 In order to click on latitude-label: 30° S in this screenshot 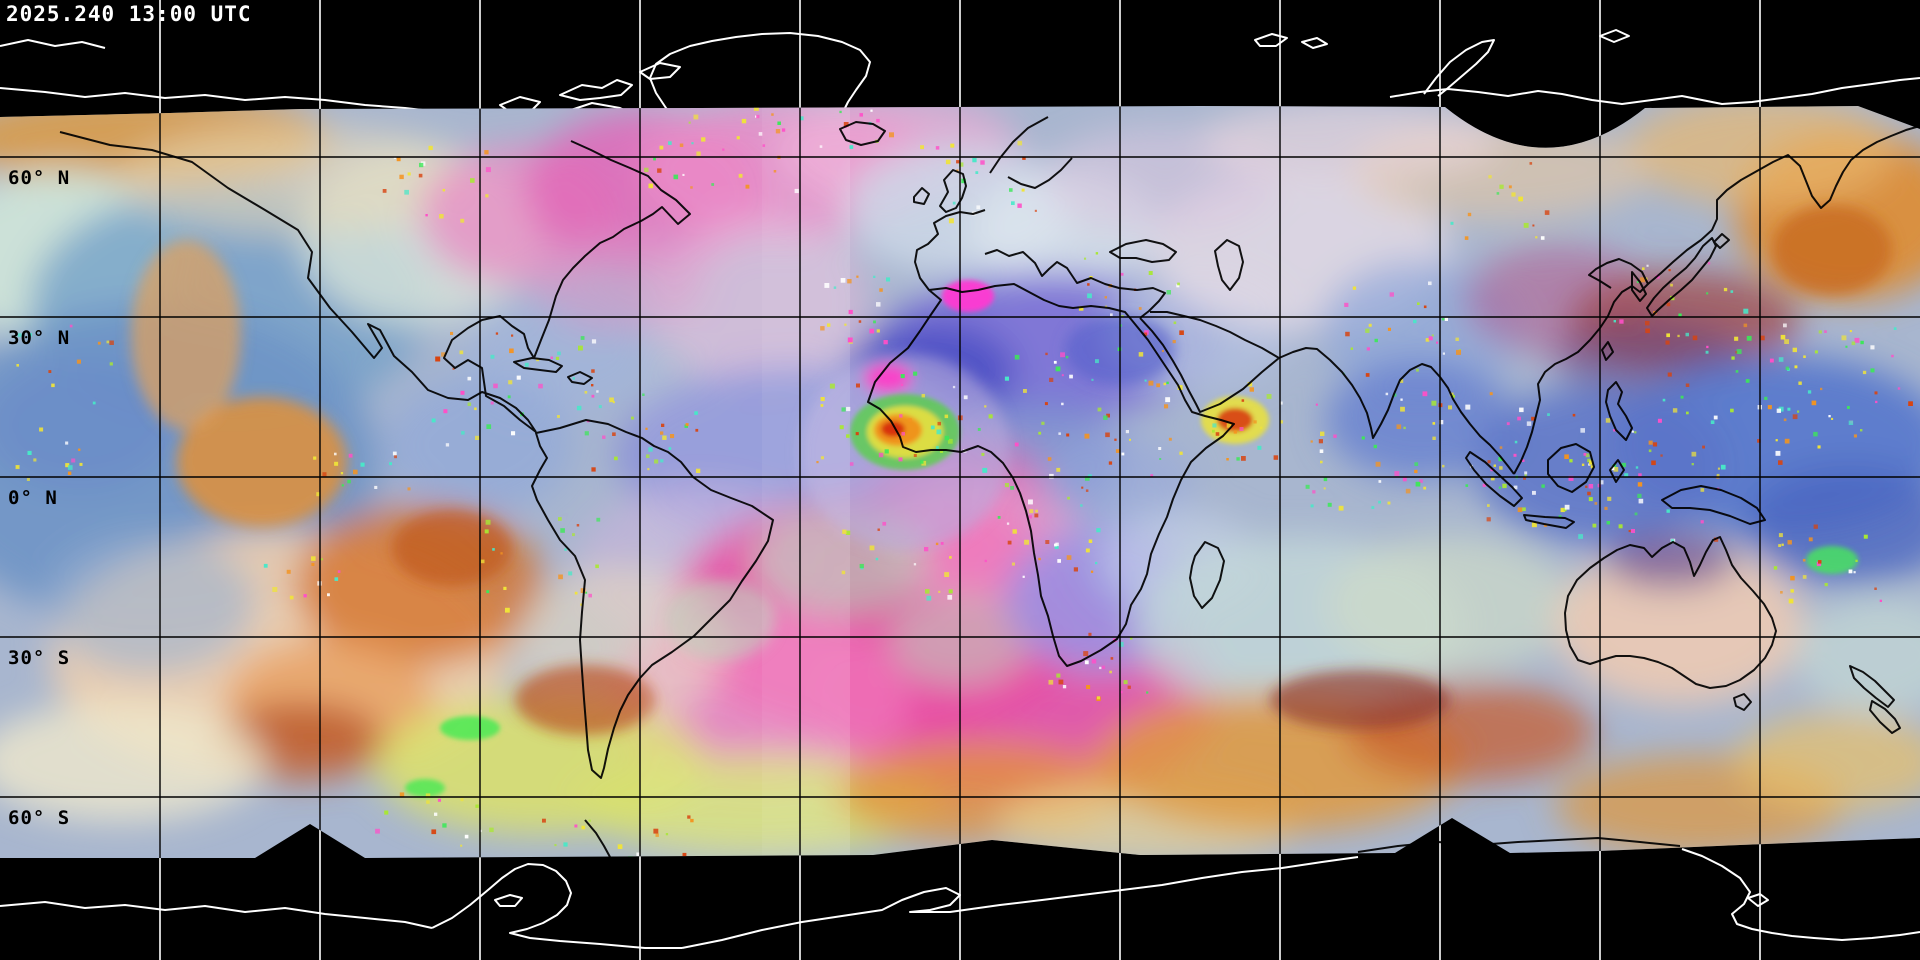, I will do `click(39, 658)`.